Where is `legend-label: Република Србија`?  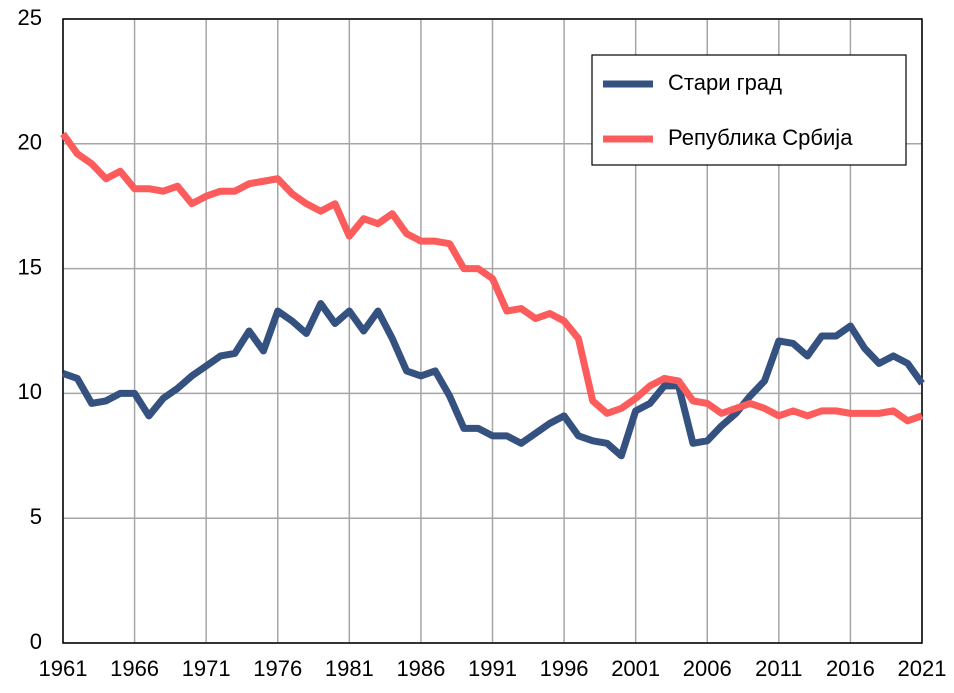 legend-label: Република Србија is located at coordinates (760, 137).